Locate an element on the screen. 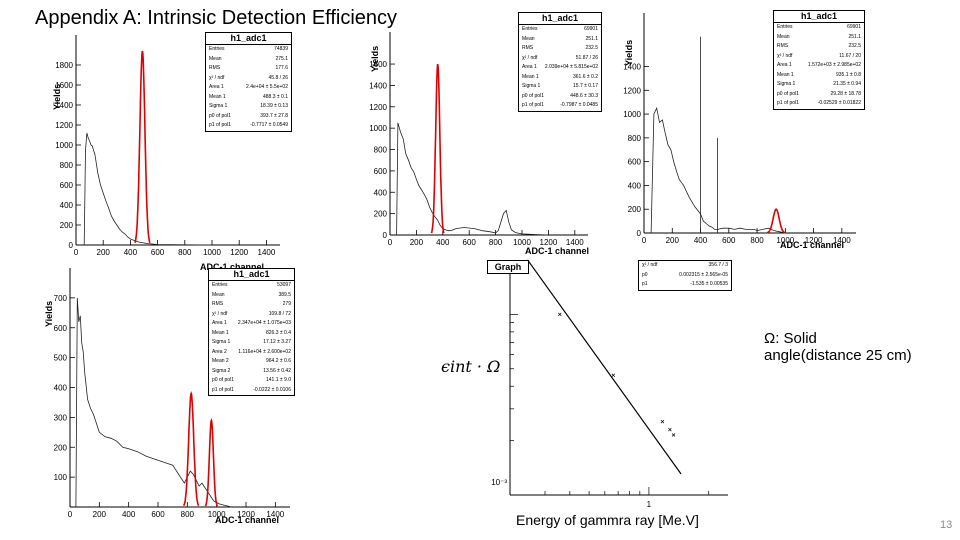 This screenshot has height=540, width=960. stats-value: -1.535 ± 0.00535 is located at coordinates (709, 284).